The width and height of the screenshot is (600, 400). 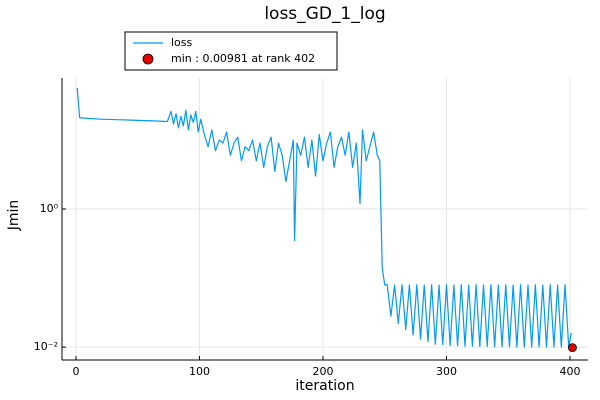 I want to click on legend-swatch, so click(x=148, y=59).